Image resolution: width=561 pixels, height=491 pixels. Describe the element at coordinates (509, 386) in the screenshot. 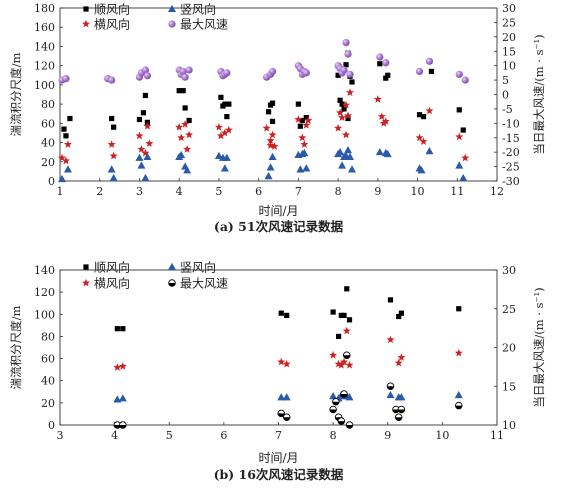

I see `y-right-tick-label: 15` at that location.